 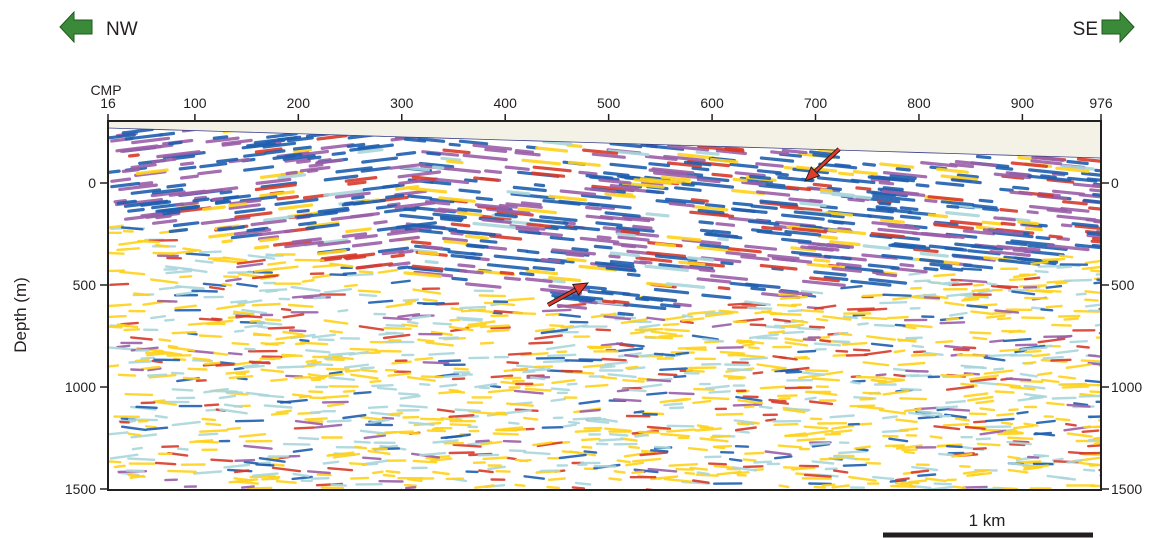 I want to click on cmp-axis-label: CMP, so click(x=105, y=90).